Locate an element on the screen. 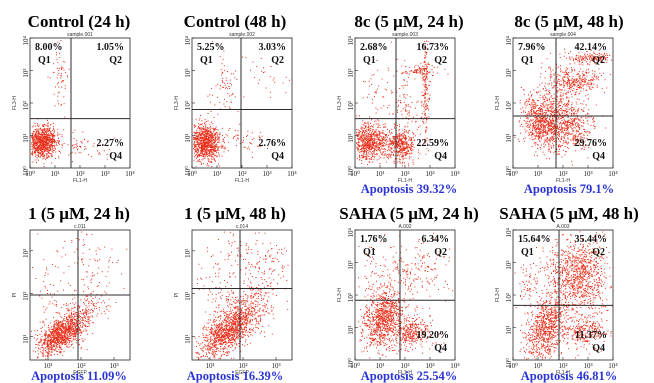 This screenshot has height=383, width=654. y-tick-label: 10⁴ is located at coordinates (26, 40).